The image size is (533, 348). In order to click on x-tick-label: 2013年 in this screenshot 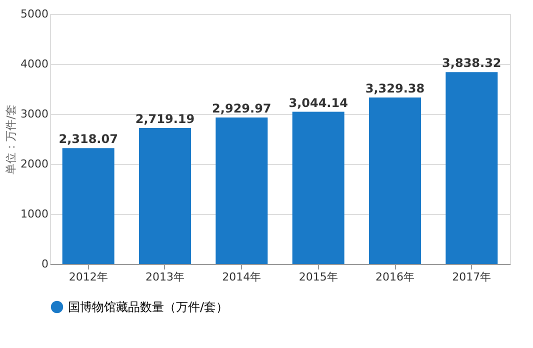, I will do `click(165, 277)`.